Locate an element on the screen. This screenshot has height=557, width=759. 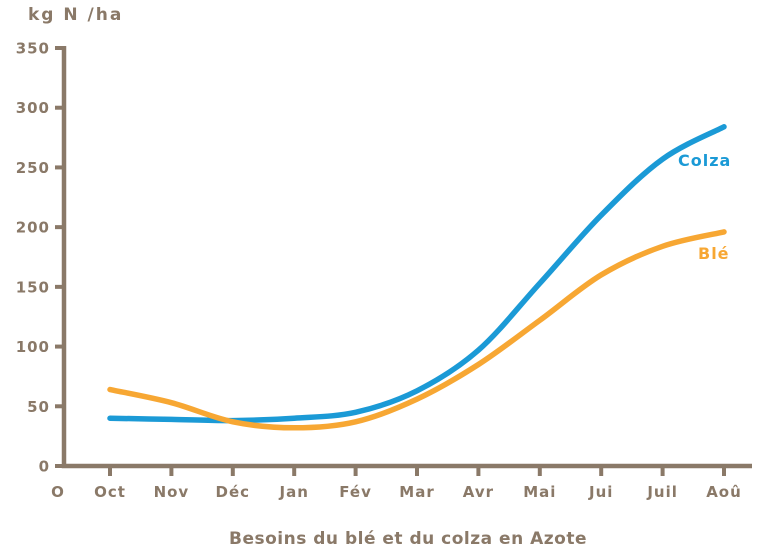
x-tick-label: Mar is located at coordinates (416, 492).